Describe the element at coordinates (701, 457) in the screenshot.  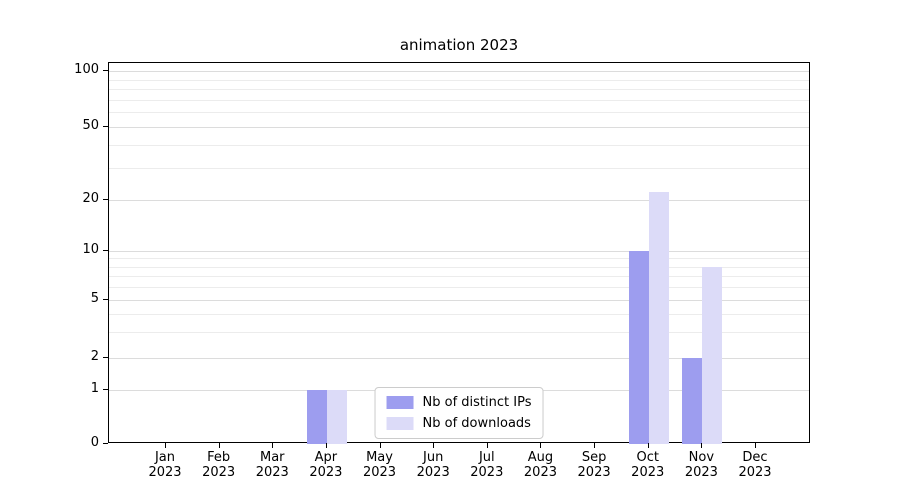
I see `x-tick-month: Nov` at that location.